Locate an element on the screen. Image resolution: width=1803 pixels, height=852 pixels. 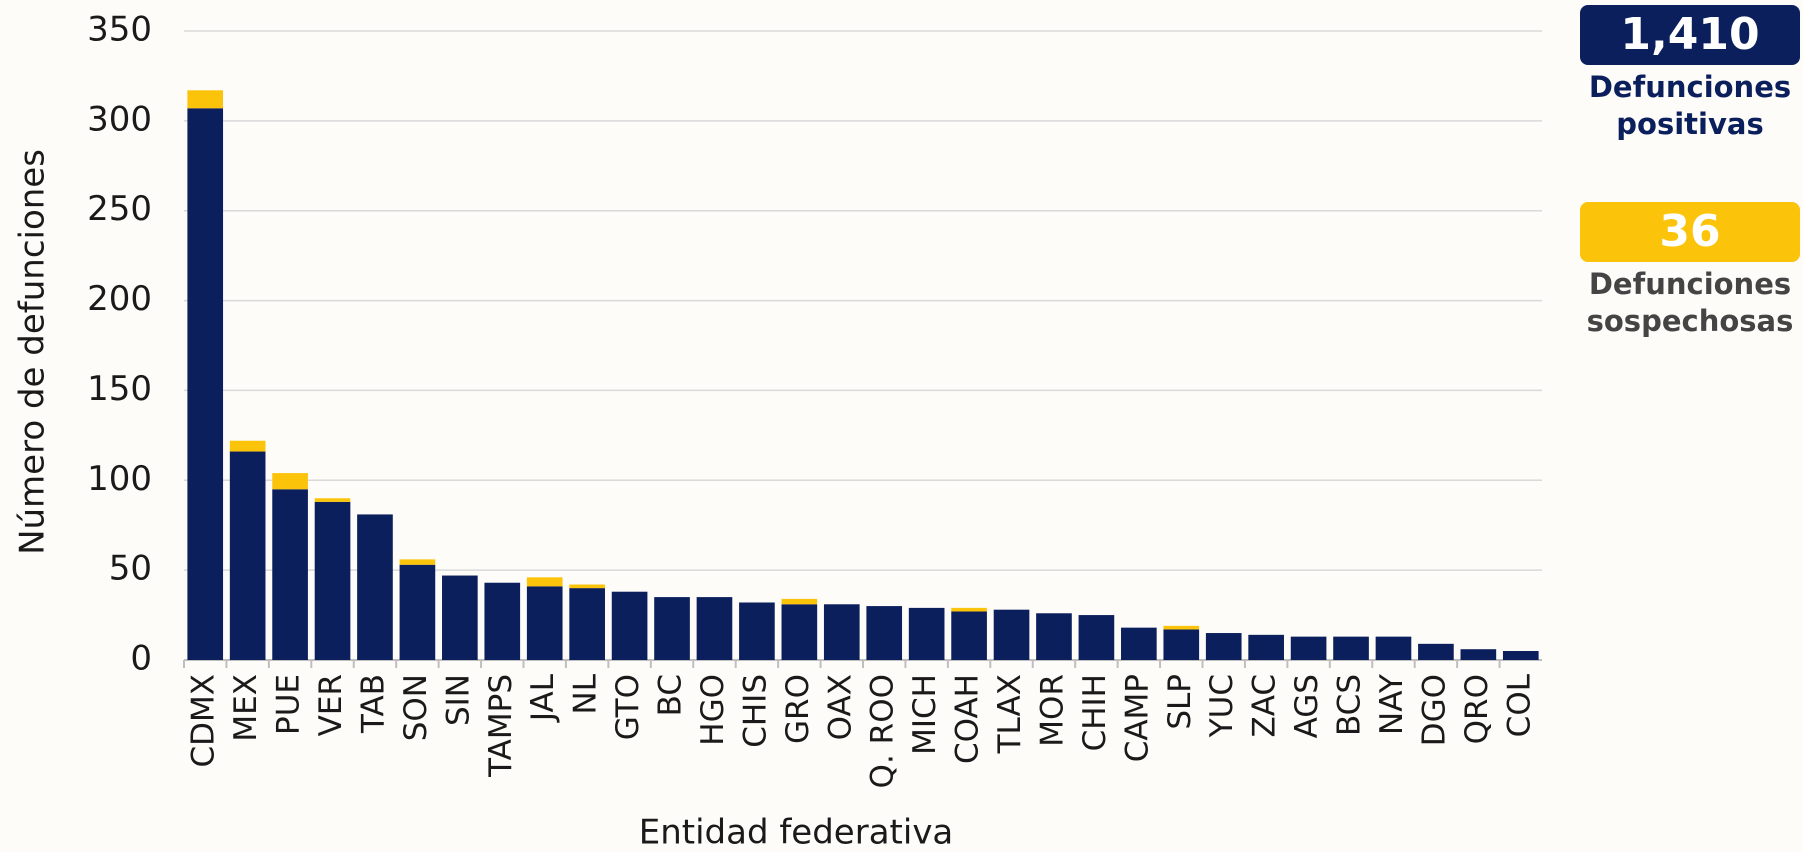
summary-total: 1,410 is located at coordinates (1690, 35).